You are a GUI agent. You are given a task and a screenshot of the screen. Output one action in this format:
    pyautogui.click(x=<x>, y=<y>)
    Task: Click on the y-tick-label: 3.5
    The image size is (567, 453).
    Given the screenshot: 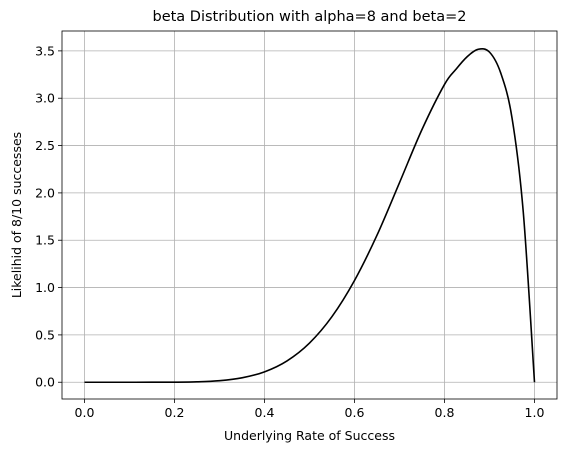 What is the action you would take?
    pyautogui.click(x=45, y=50)
    